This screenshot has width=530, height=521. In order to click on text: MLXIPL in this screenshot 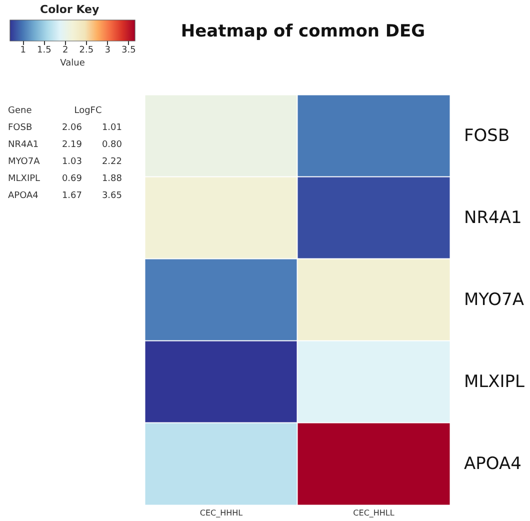, I will do `click(25, 179)`.